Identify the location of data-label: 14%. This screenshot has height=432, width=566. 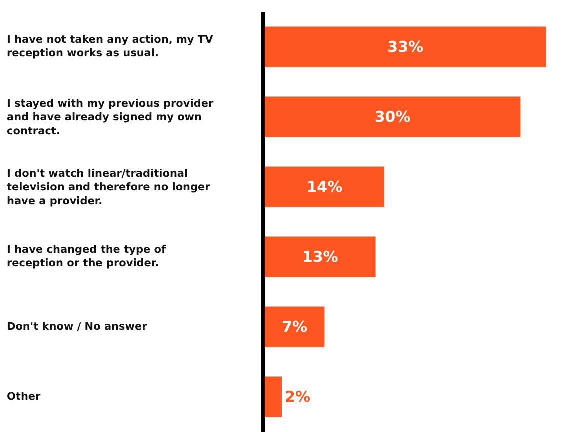
(324, 187).